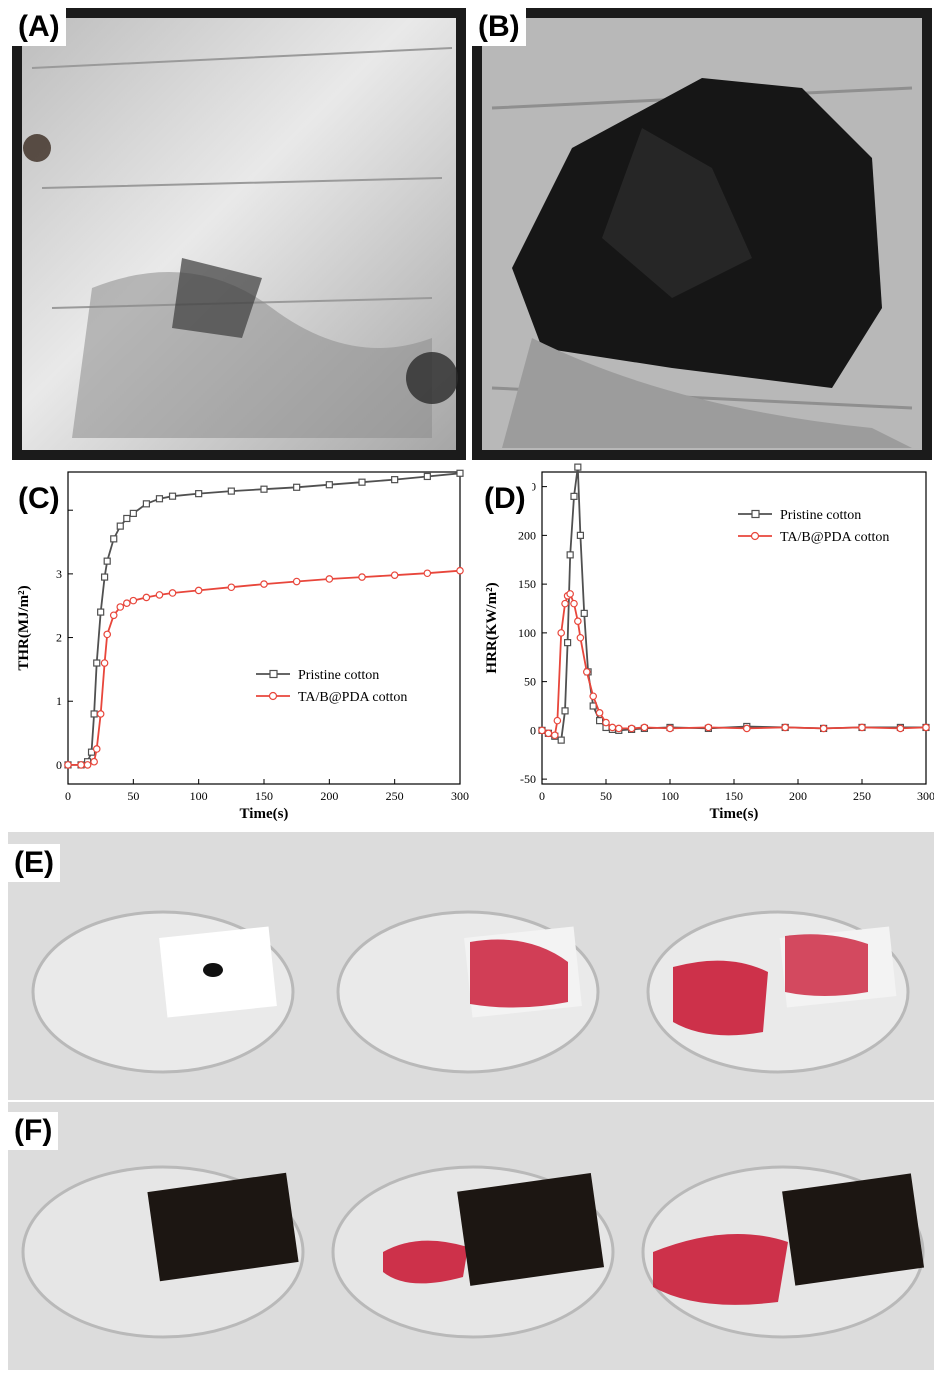 The image size is (938, 1374). What do you see at coordinates (527, 633) in the screenshot?
I see `y-tick-label: 100` at bounding box center [527, 633].